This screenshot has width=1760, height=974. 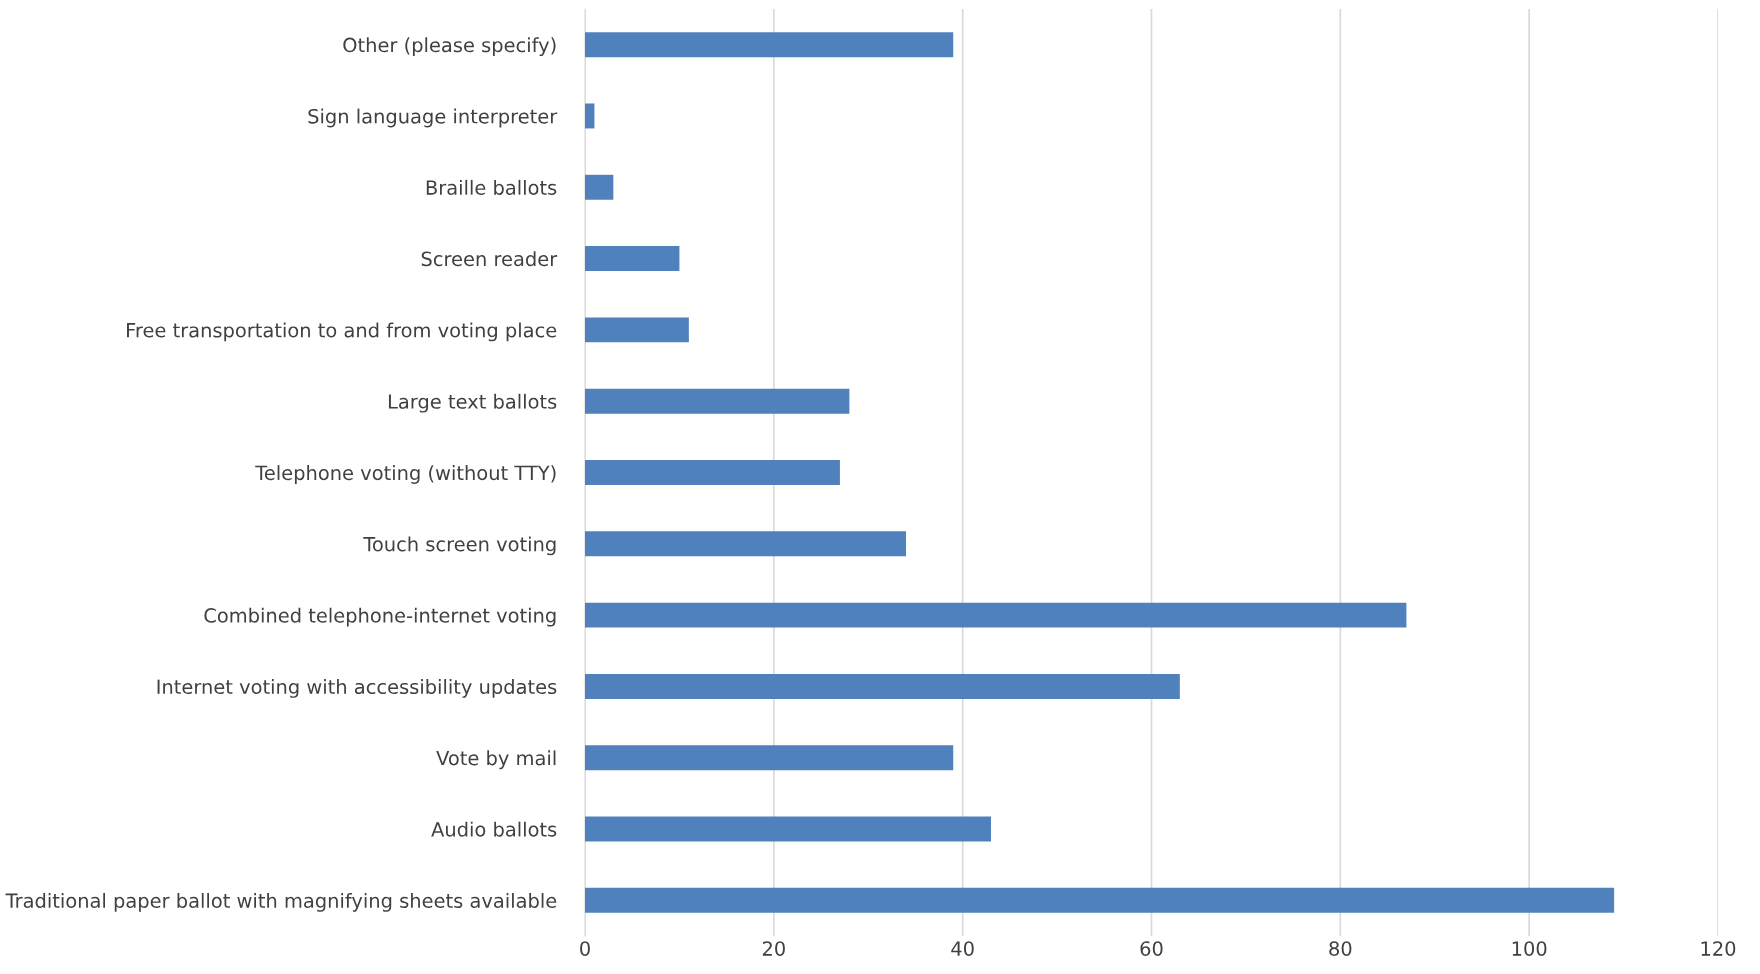 I want to click on x-tick-label: 60, so click(x=1151, y=948).